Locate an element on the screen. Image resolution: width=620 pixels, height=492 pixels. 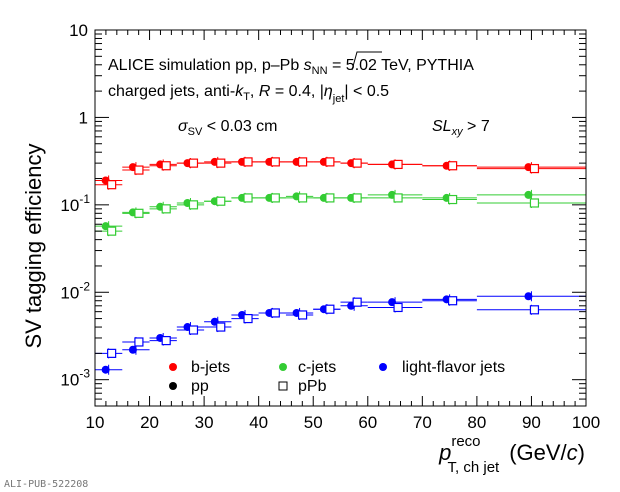
y-tick-label: 10⁻² is located at coordinates (75, 290).